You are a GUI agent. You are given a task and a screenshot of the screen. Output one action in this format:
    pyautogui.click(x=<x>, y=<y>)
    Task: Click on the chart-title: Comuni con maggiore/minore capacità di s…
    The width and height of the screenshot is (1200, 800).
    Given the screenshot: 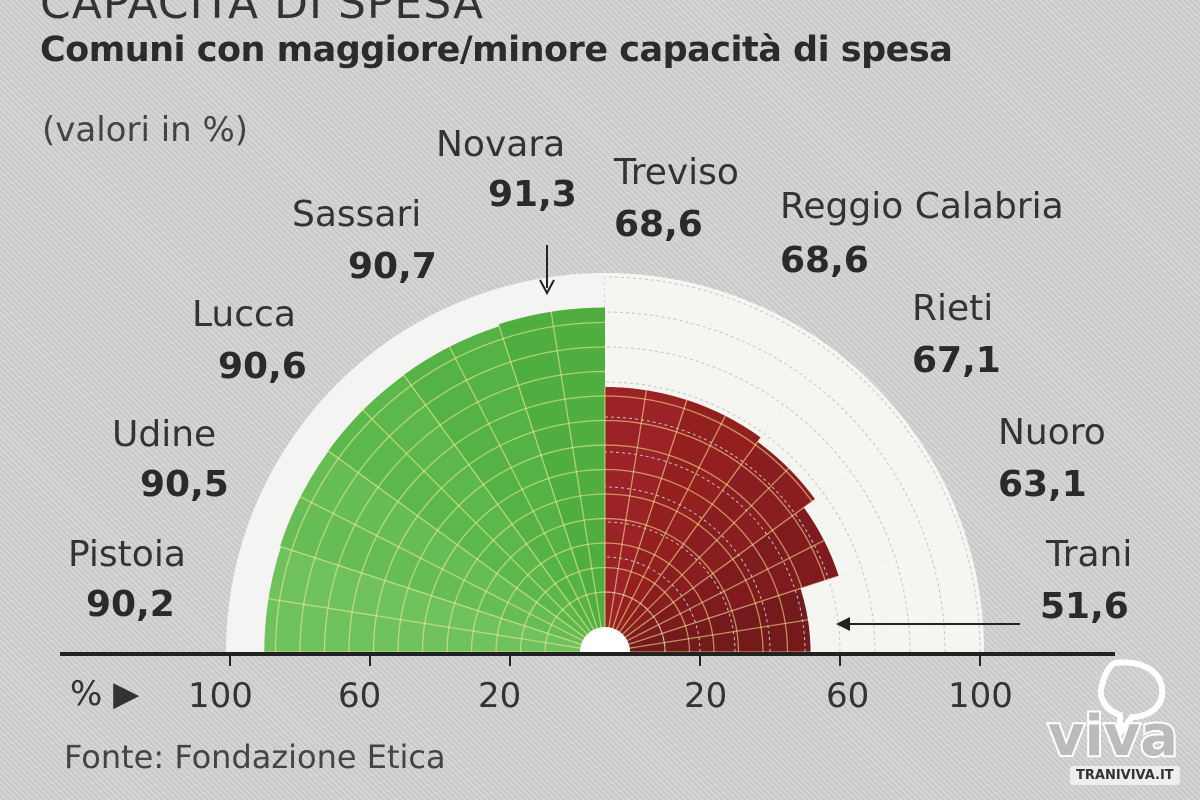 What is the action you would take?
    pyautogui.click(x=496, y=50)
    